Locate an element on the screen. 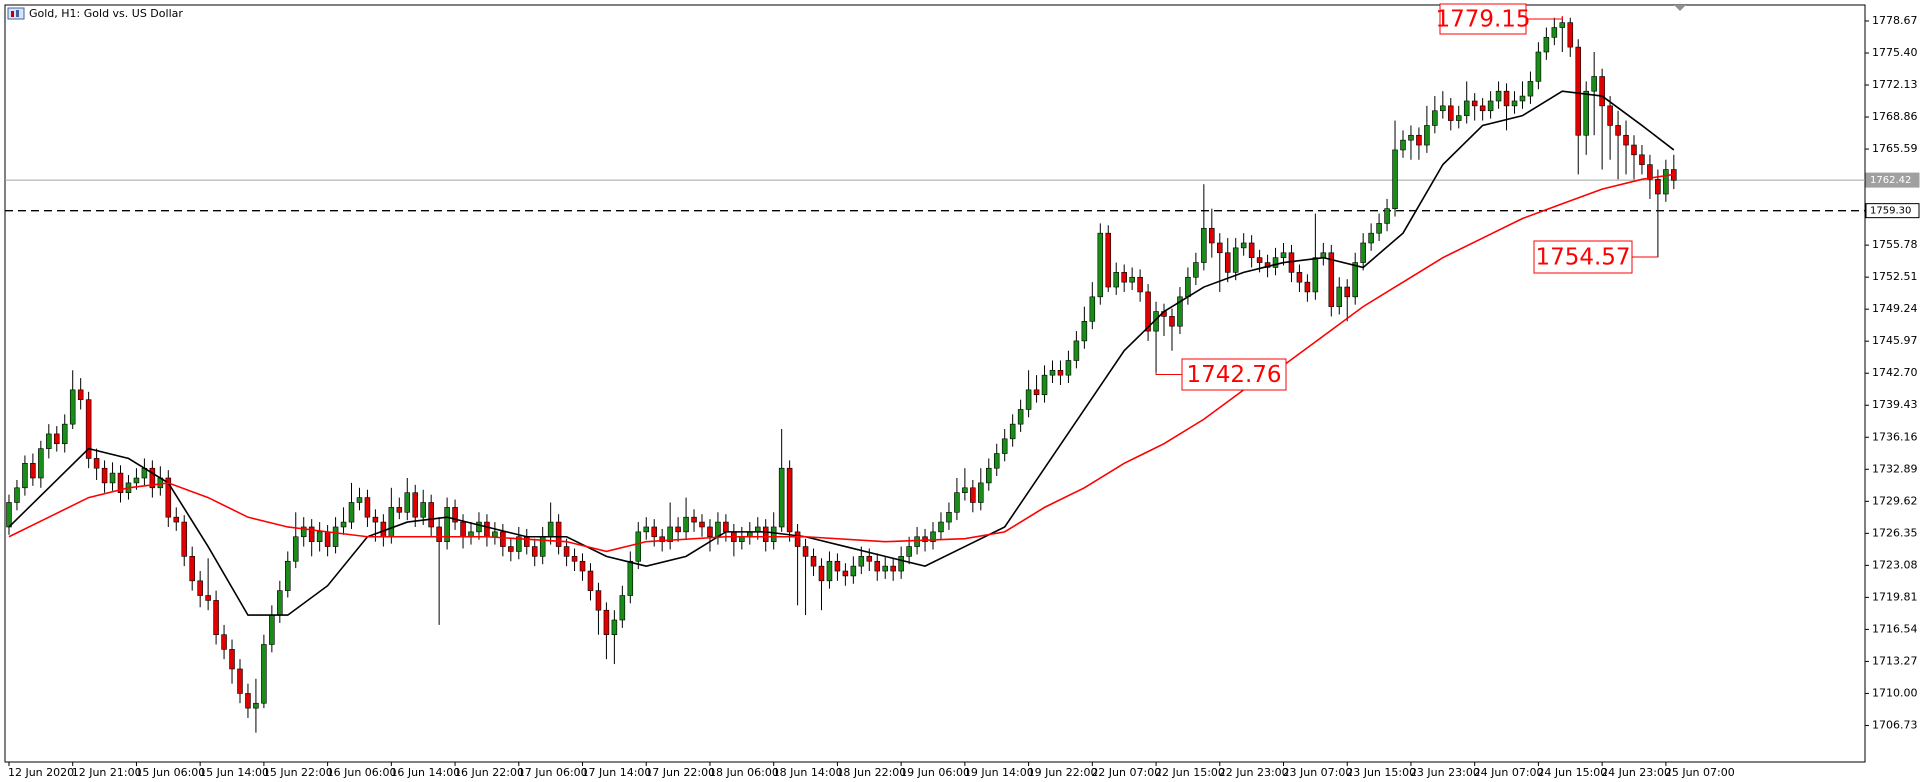 The image size is (1920, 782). y-tick-label: 1710.00 is located at coordinates (1895, 692).